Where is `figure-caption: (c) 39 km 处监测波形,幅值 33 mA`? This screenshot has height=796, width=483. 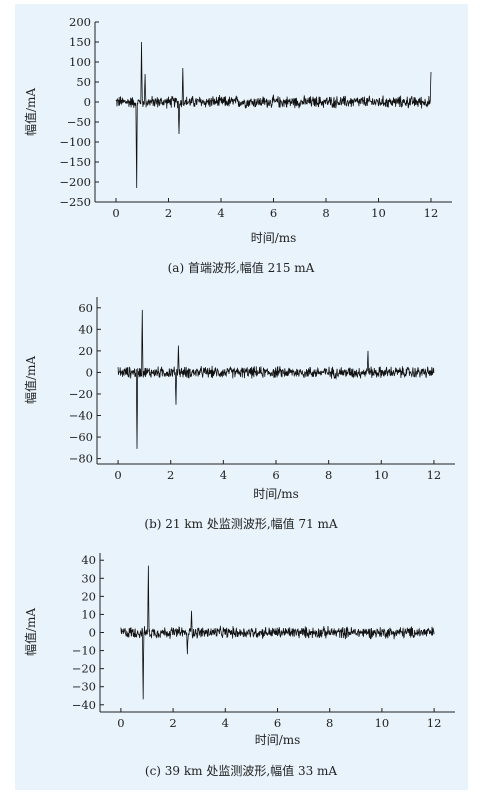
figure-caption: (c) 39 km 处监测波形,幅值 33 mA is located at coordinates (241, 770).